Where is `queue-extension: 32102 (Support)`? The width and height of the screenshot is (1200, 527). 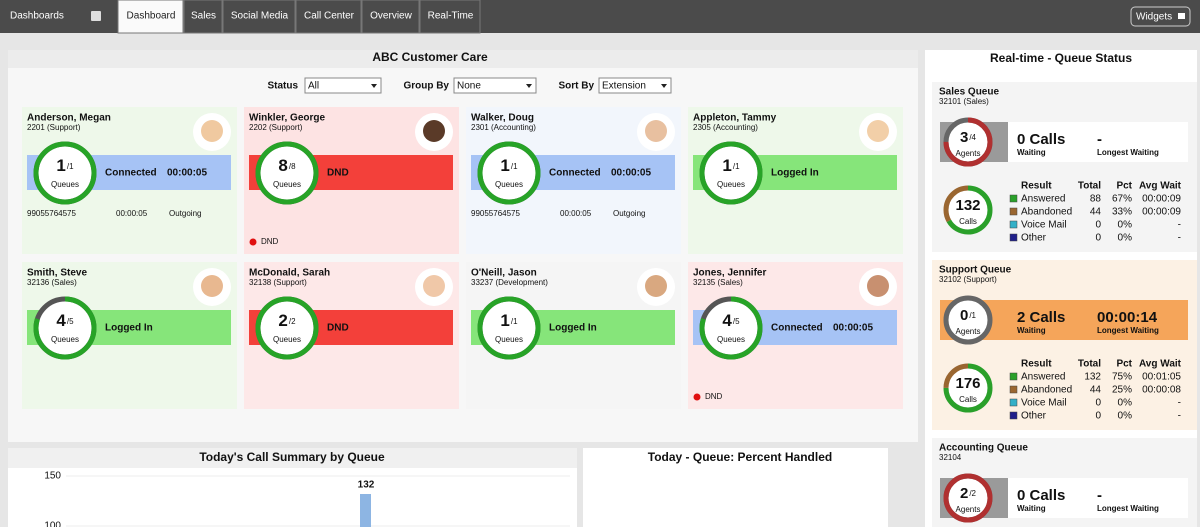 queue-extension: 32102 (Support) is located at coordinates (968, 279).